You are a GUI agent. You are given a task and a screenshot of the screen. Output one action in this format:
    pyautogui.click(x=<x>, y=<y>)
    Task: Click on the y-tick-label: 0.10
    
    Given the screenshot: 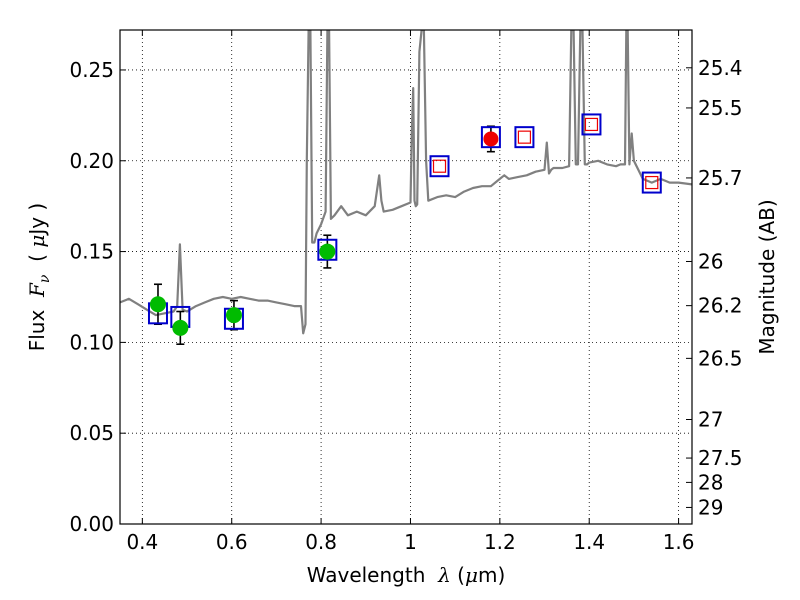 What is the action you would take?
    pyautogui.click(x=91, y=342)
    